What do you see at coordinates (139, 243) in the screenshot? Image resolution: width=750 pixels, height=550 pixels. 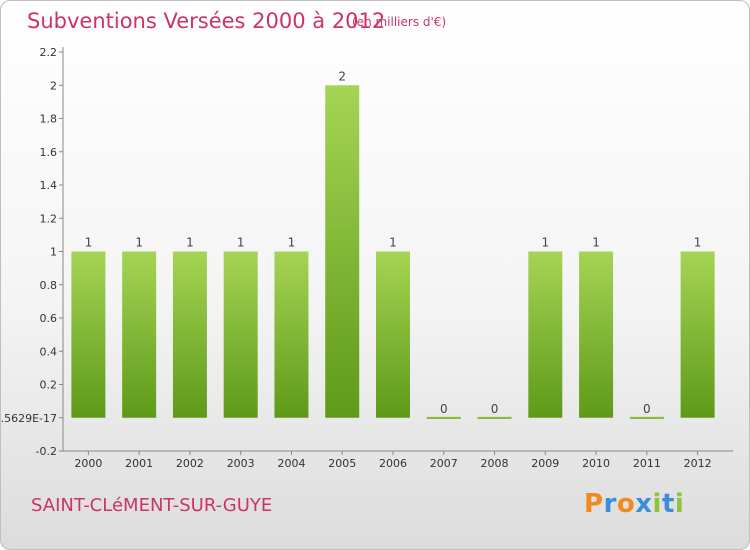 I see `data-label-2001: 1` at bounding box center [139, 243].